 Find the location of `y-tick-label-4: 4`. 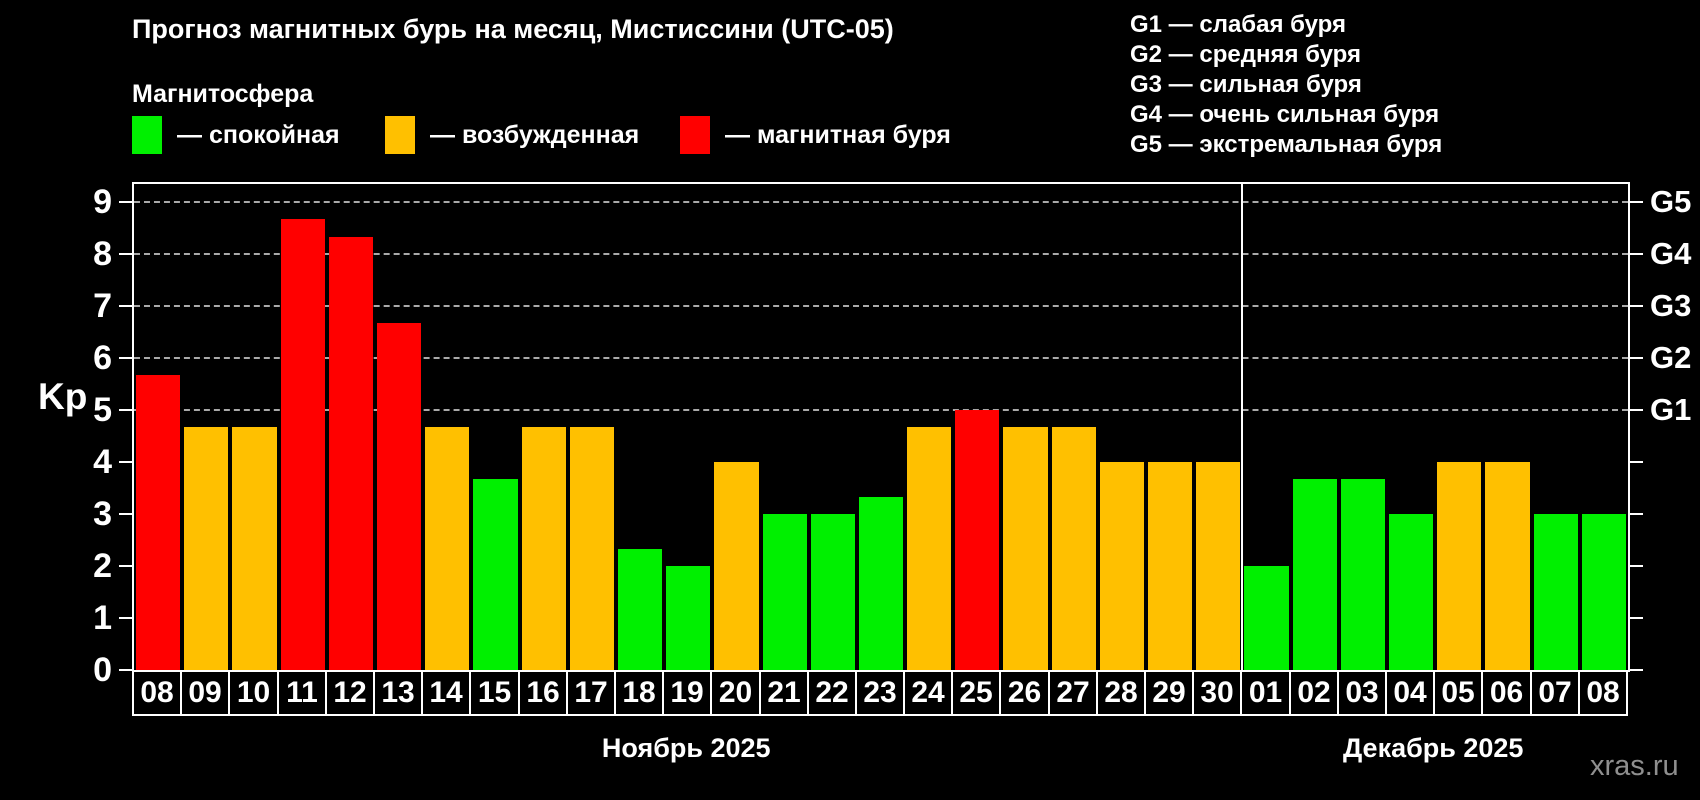

y-tick-label-4: 4 is located at coordinates (102, 462).